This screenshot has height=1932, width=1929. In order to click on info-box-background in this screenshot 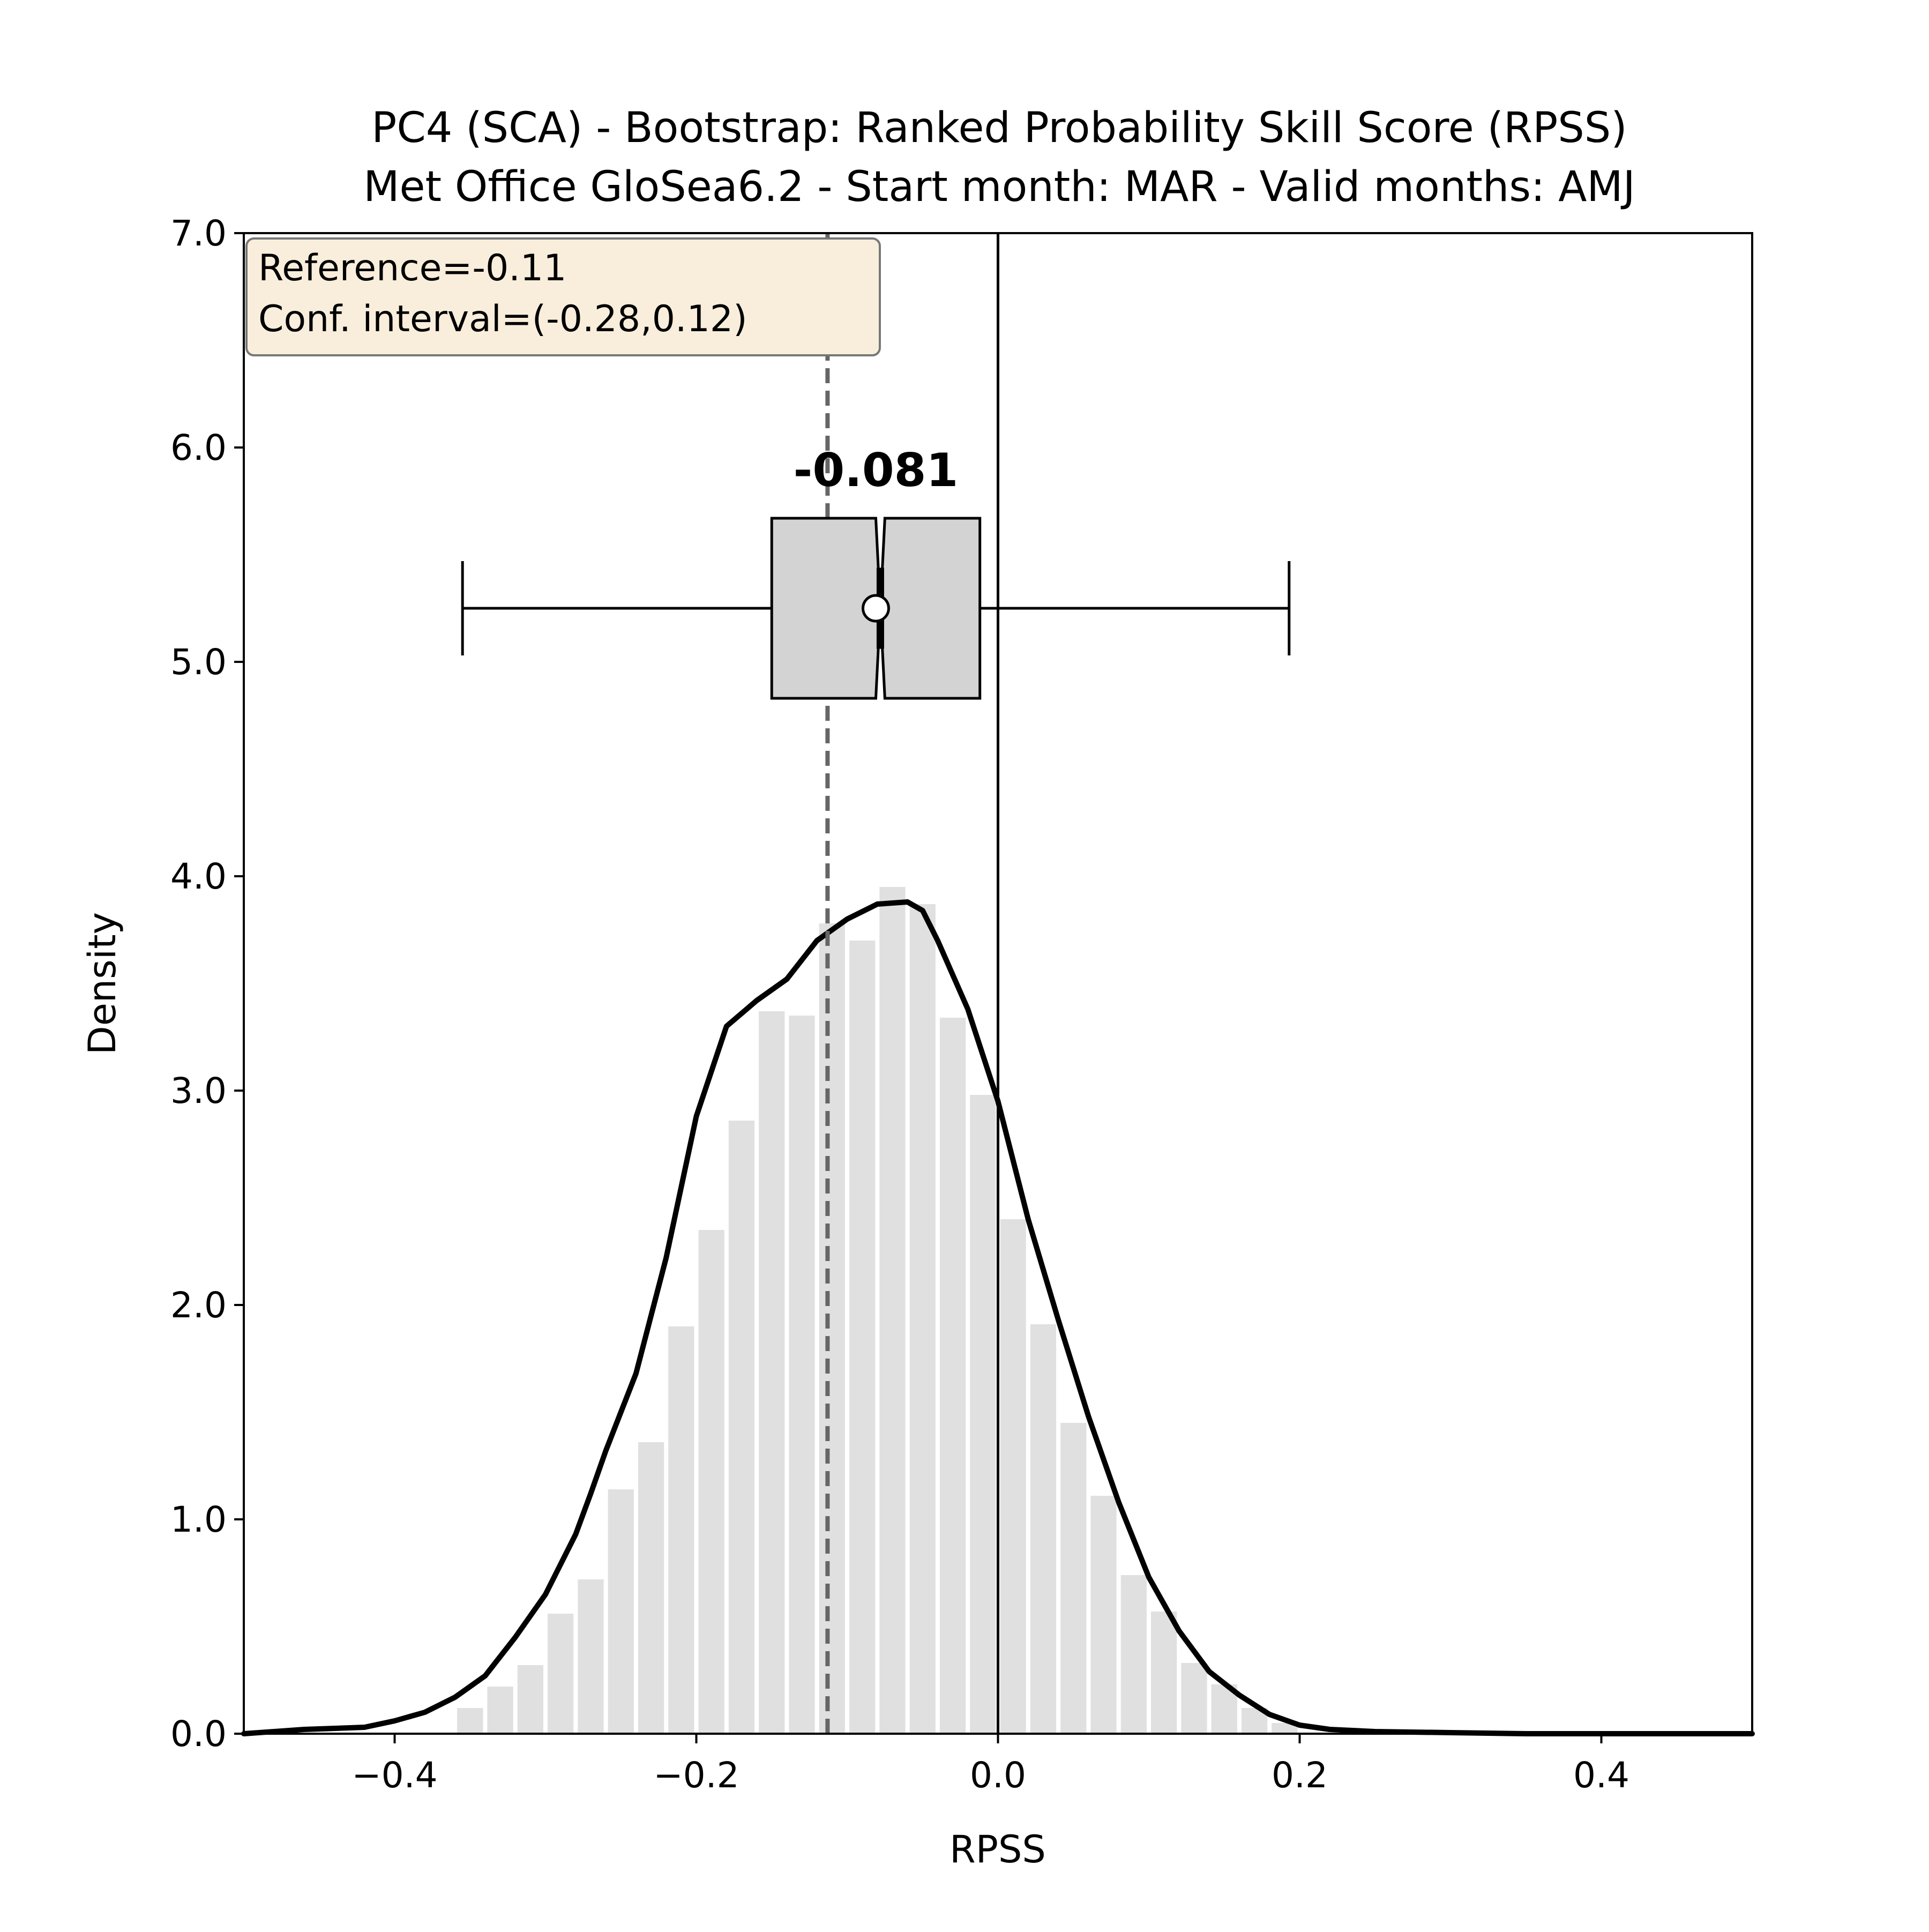, I will do `click(563, 296)`.